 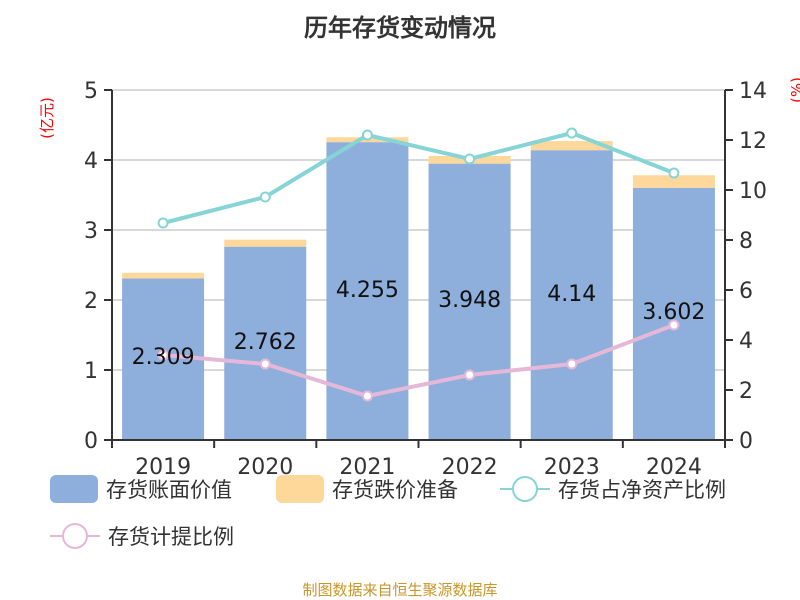 I want to click on bar-data-label: 3.948, so click(x=469, y=300).